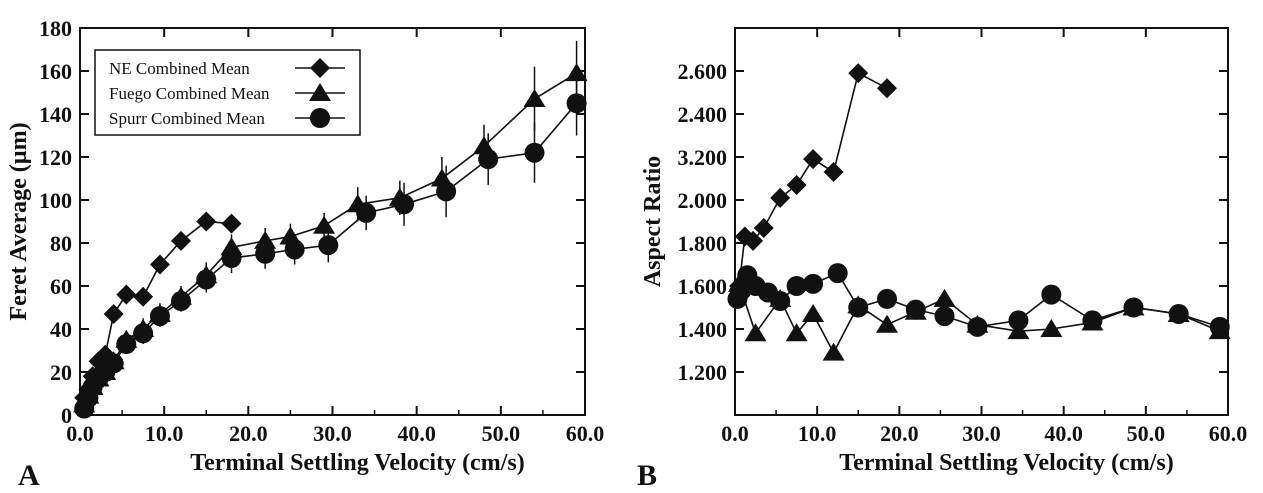 The image size is (1263, 493). What do you see at coordinates (61, 243) in the screenshot?
I see `y-tick-label: 80` at bounding box center [61, 243].